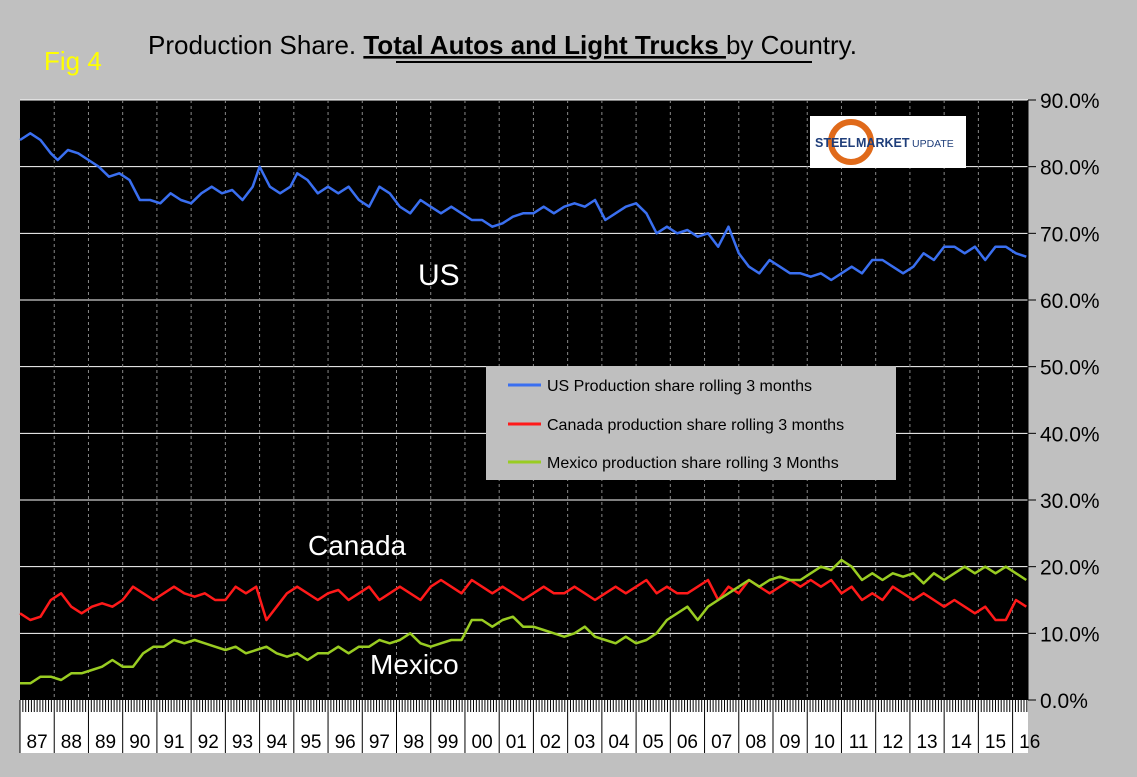 Image resolution: width=1137 pixels, height=777 pixels. Describe the element at coordinates (1070, 368) in the screenshot. I see `y-tick-label: 50.0%` at that location.